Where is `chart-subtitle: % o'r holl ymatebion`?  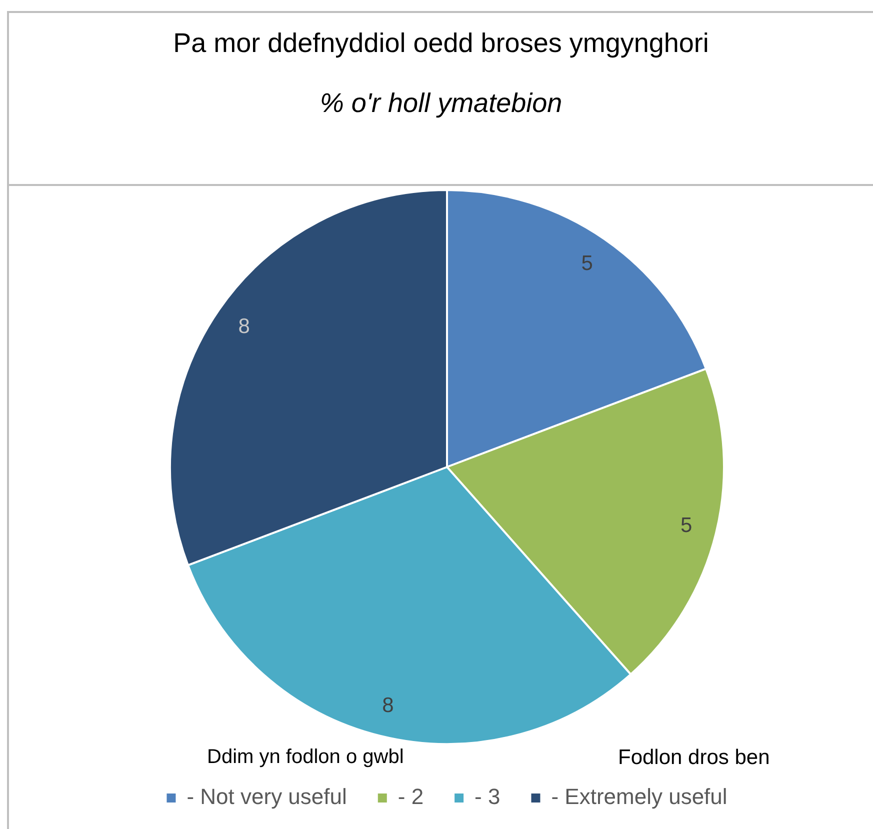
chart-subtitle: % o'r holl ymatebion is located at coordinates (441, 103).